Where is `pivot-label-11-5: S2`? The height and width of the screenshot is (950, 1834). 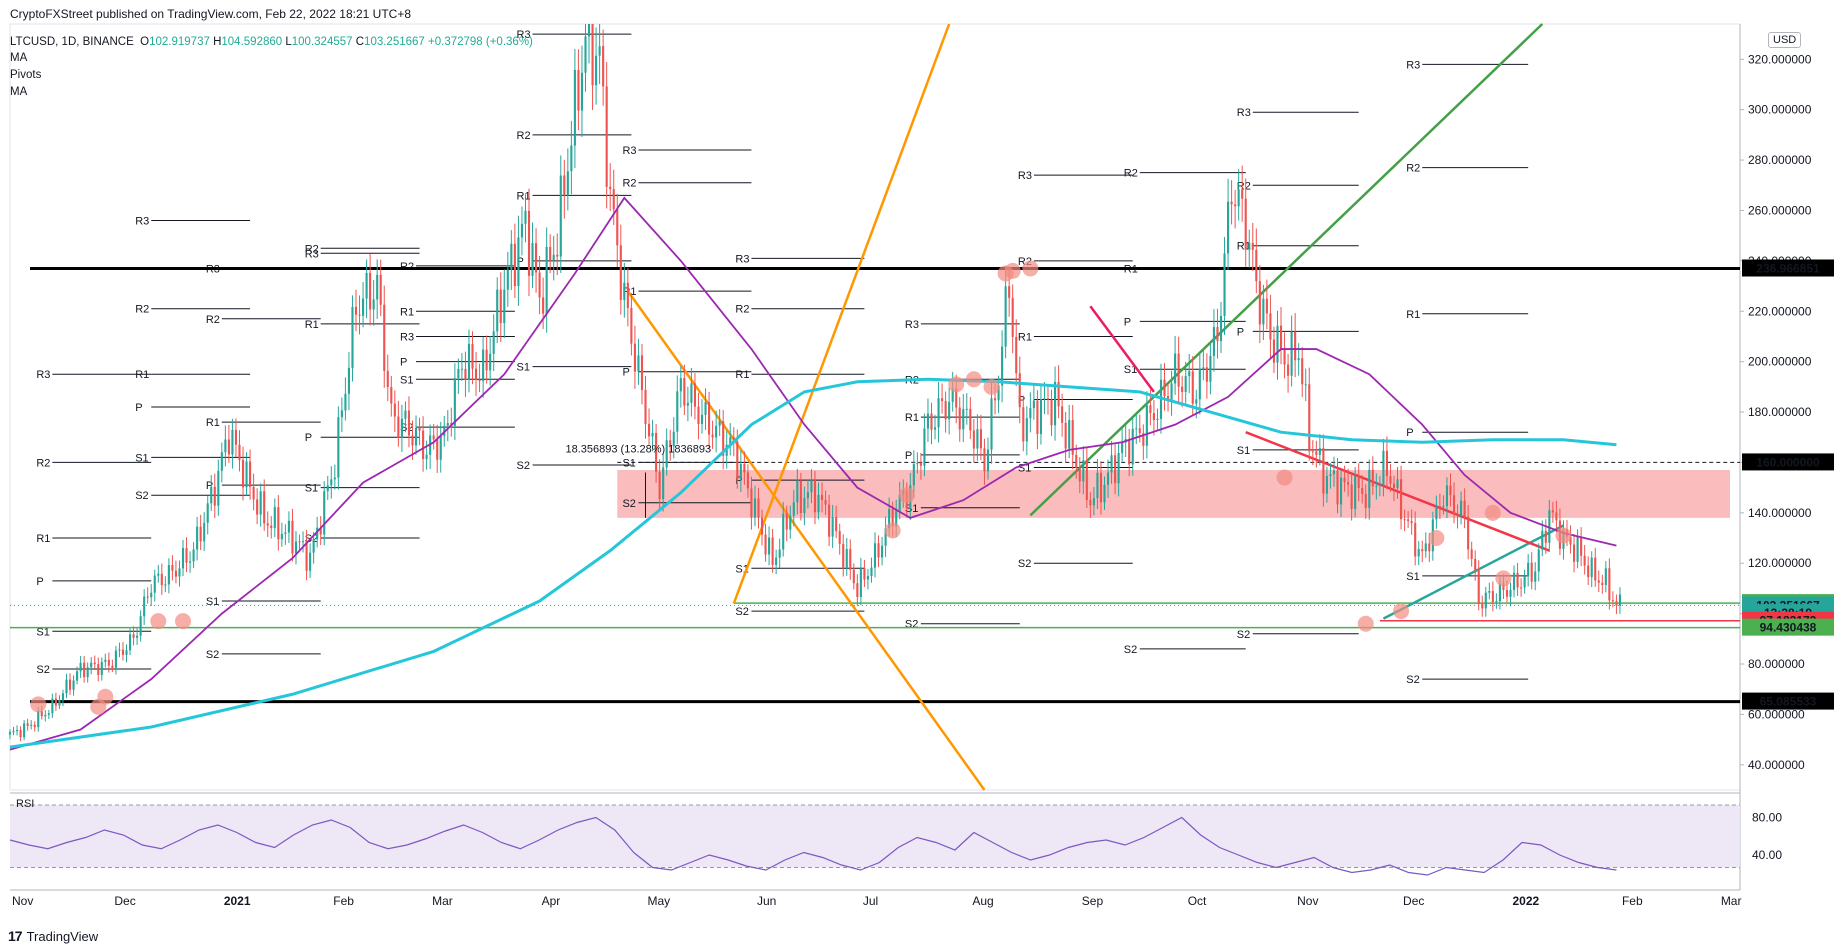 pivot-label-11-5: S2 is located at coordinates (1243, 635).